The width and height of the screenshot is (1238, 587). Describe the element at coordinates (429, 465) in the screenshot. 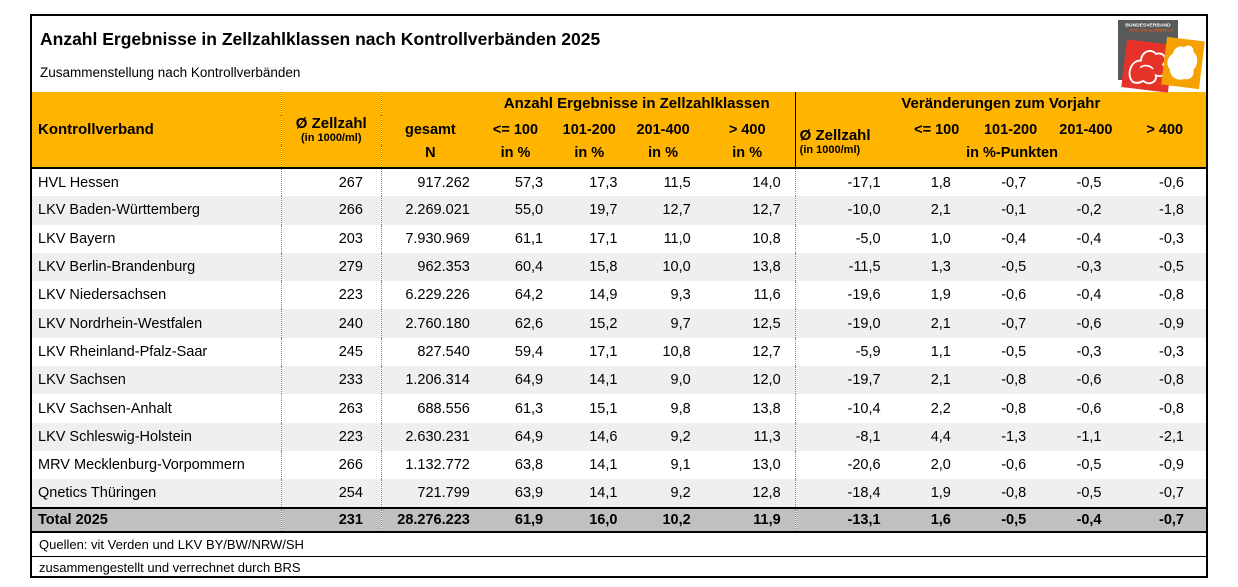

I see `value-cell: 1.132.772` at that location.